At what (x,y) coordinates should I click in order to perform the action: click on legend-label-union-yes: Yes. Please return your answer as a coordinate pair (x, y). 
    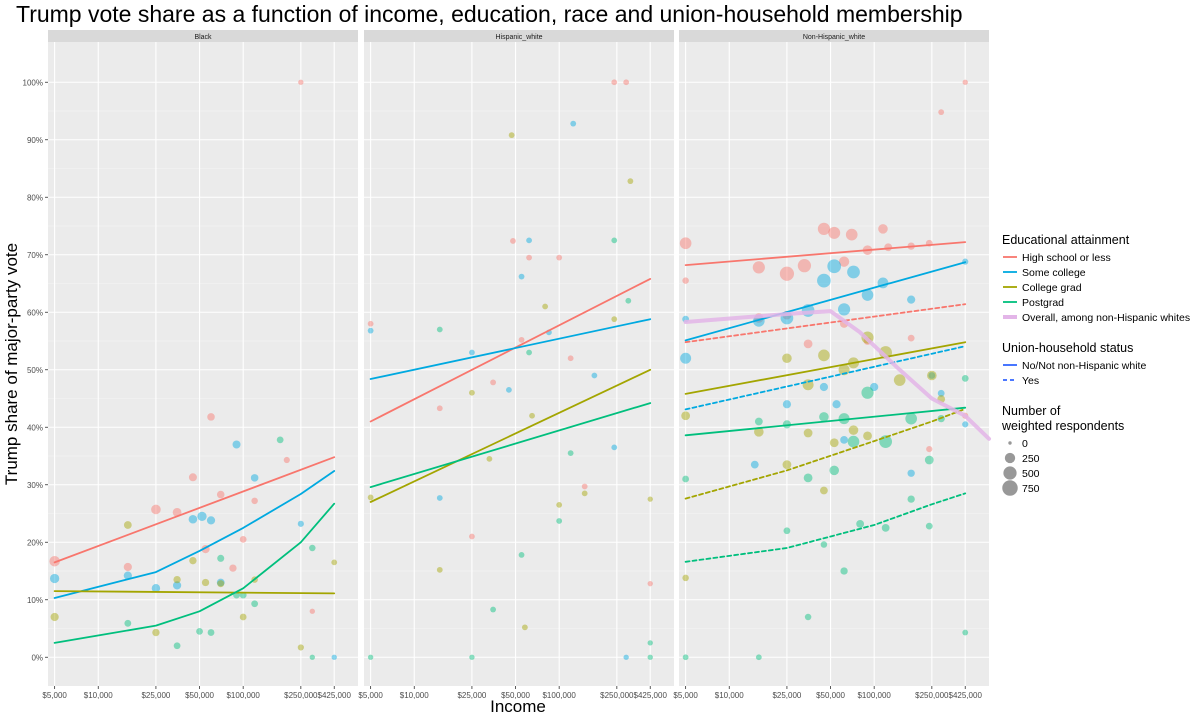
    Looking at the image, I should click on (1030, 381).